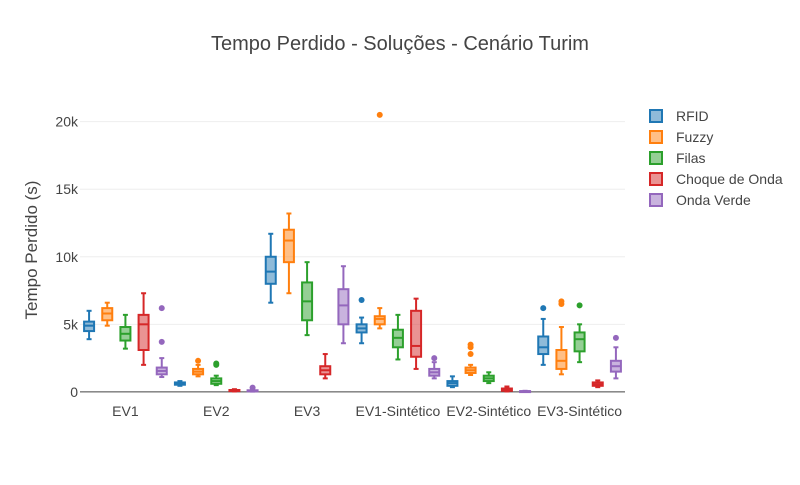 Image resolution: width=800 pixels, height=485 pixels. I want to click on series-choque-de-onda, so click(370, 342).